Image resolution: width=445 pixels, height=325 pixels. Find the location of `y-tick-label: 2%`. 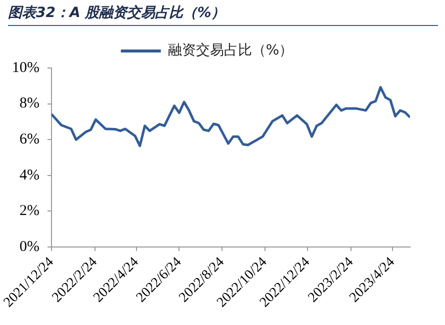

y-tick-label: 2% is located at coordinates (29, 211).